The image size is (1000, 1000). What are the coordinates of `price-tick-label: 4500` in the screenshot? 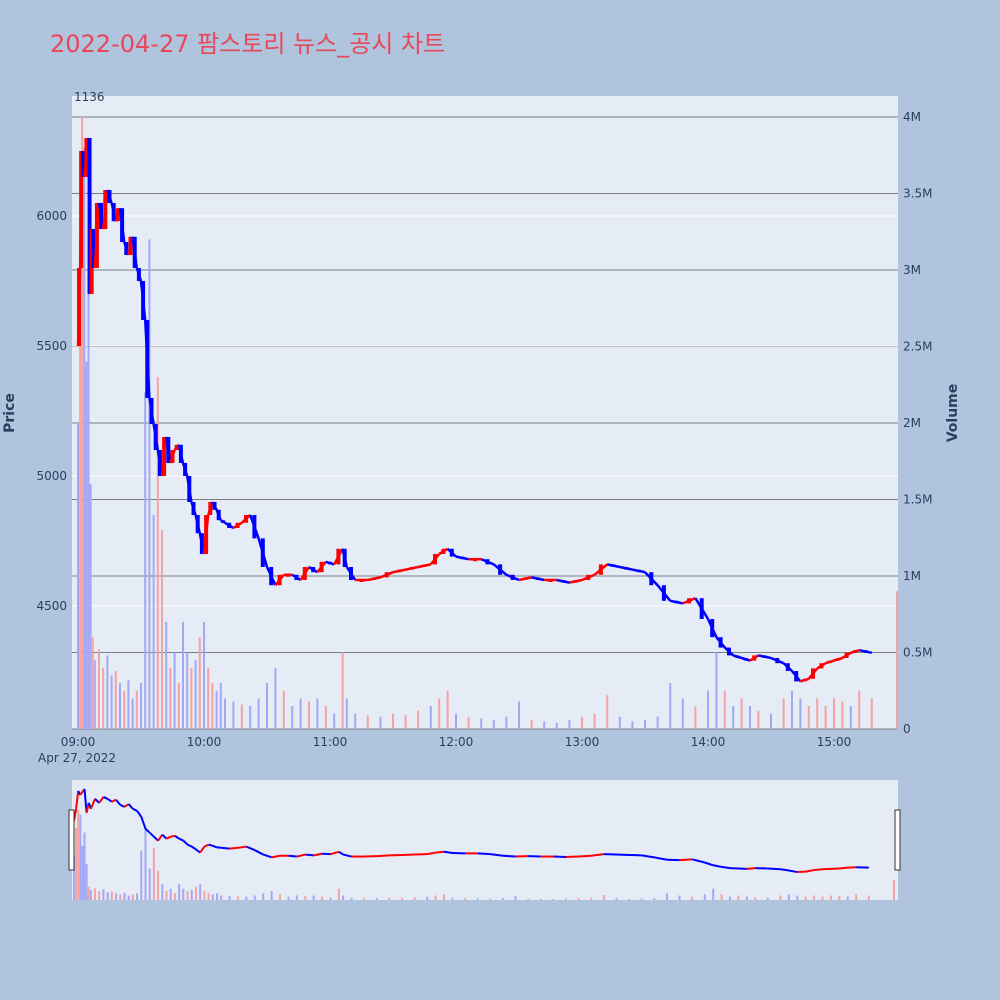 It's located at (51, 606).